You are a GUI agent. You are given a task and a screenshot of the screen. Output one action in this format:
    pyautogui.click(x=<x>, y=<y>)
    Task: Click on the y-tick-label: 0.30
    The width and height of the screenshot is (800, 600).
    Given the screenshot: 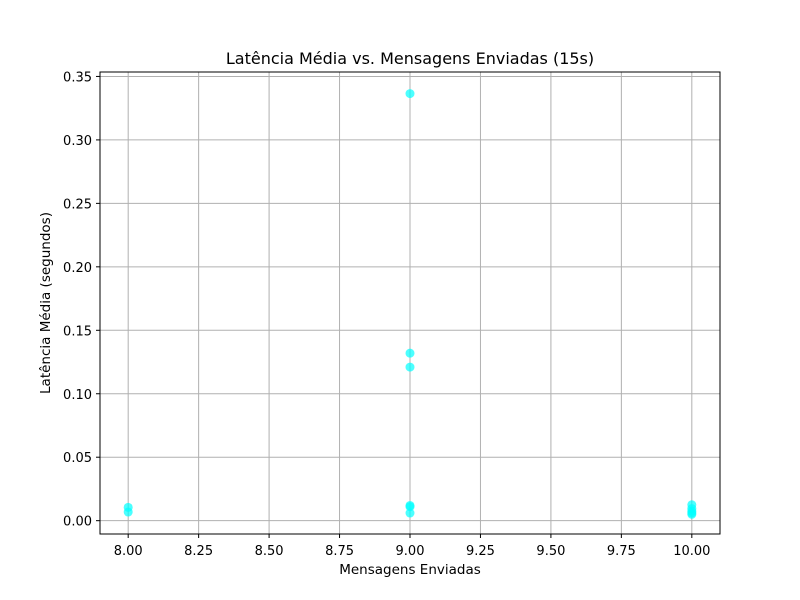 What is the action you would take?
    pyautogui.click(x=77, y=141)
    